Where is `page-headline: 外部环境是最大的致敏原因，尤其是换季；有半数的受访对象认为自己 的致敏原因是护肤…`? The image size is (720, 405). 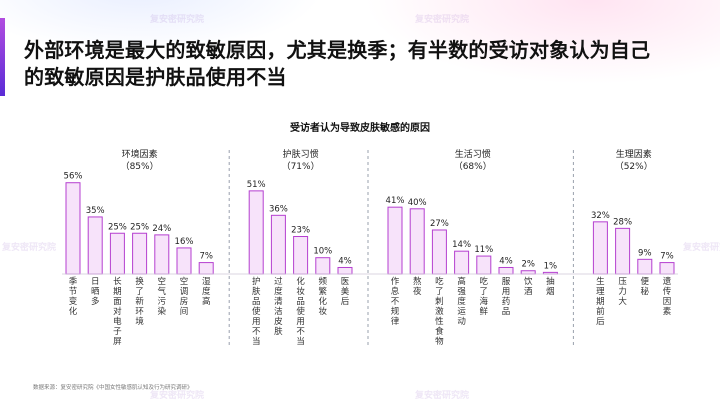 page-headline: 外部环境是最大的致敏原因，尤其是换季；有半数的受访对象认为自己 的致敏原因是护肤… is located at coordinates (354, 64).